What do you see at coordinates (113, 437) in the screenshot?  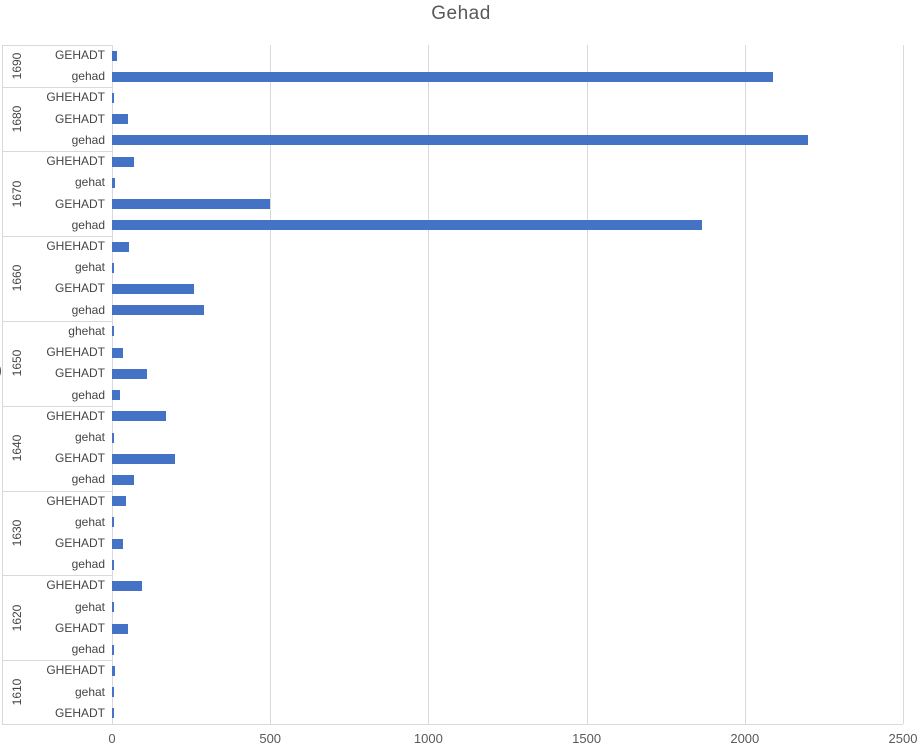 I see `bar-1640-gehat` at bounding box center [113, 437].